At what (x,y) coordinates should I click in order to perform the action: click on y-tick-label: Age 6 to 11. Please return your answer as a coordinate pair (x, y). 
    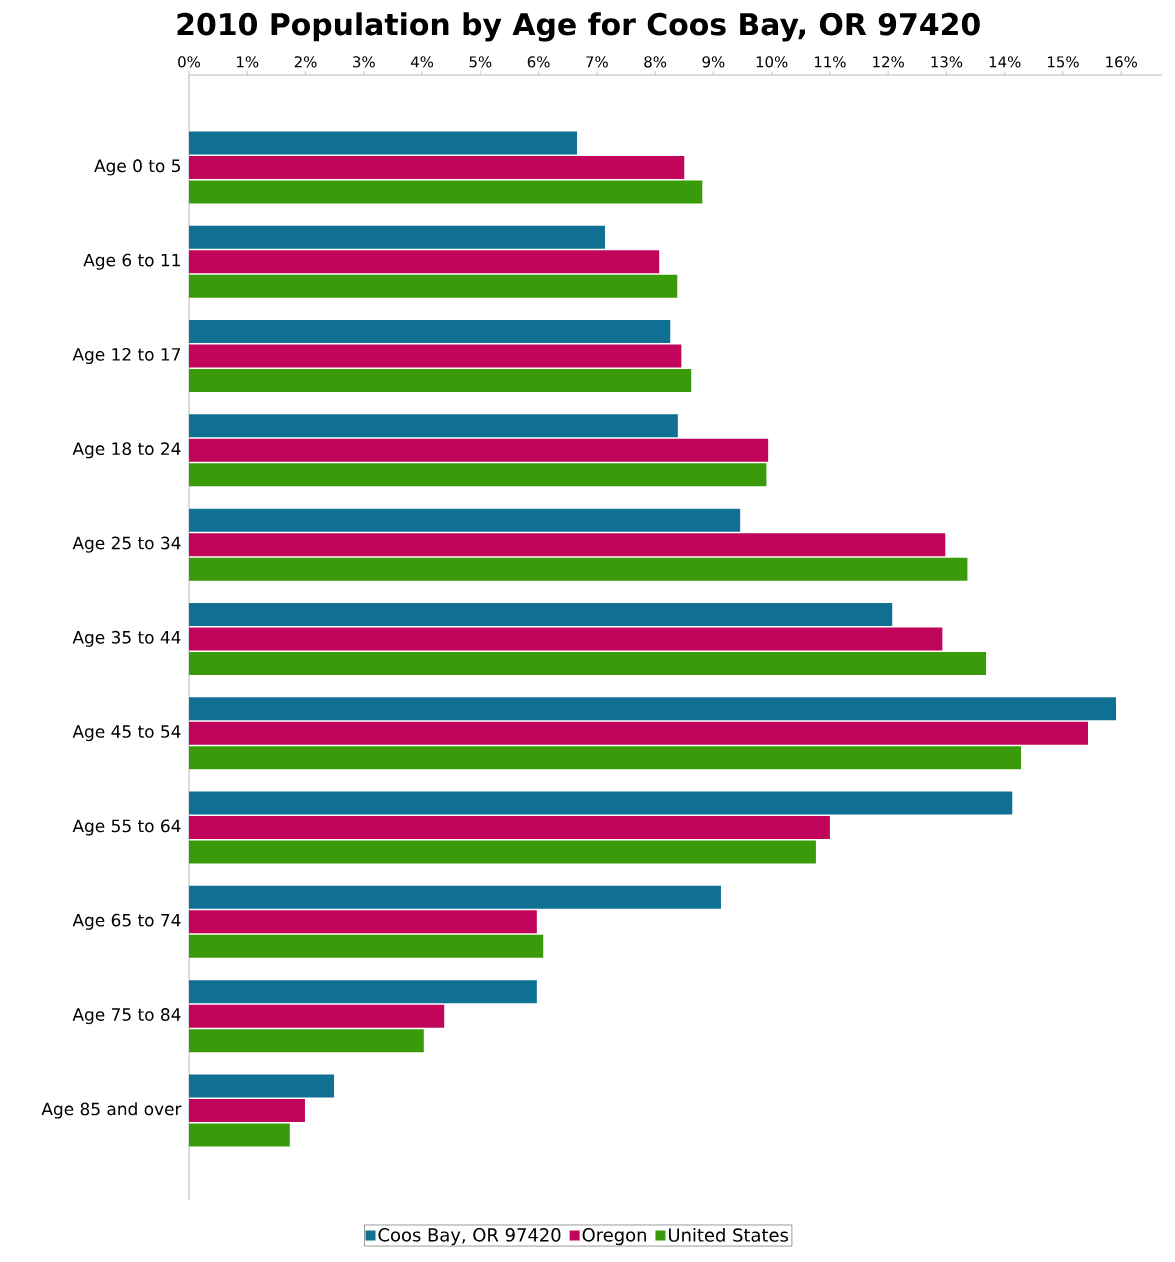
    Looking at the image, I should click on (131, 261).